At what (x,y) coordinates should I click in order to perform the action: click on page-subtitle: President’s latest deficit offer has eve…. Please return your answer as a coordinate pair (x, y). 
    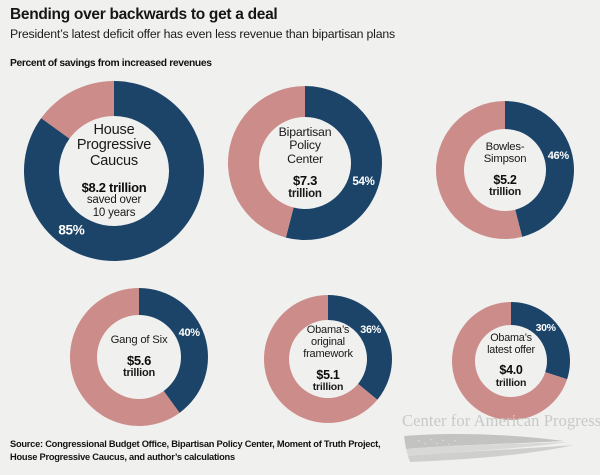
    Looking at the image, I should click on (202, 33).